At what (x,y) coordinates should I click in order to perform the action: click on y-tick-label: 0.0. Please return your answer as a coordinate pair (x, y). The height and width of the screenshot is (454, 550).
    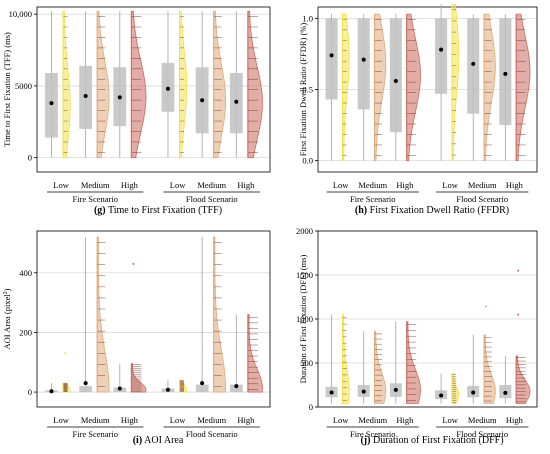
    Looking at the image, I should click on (307, 161).